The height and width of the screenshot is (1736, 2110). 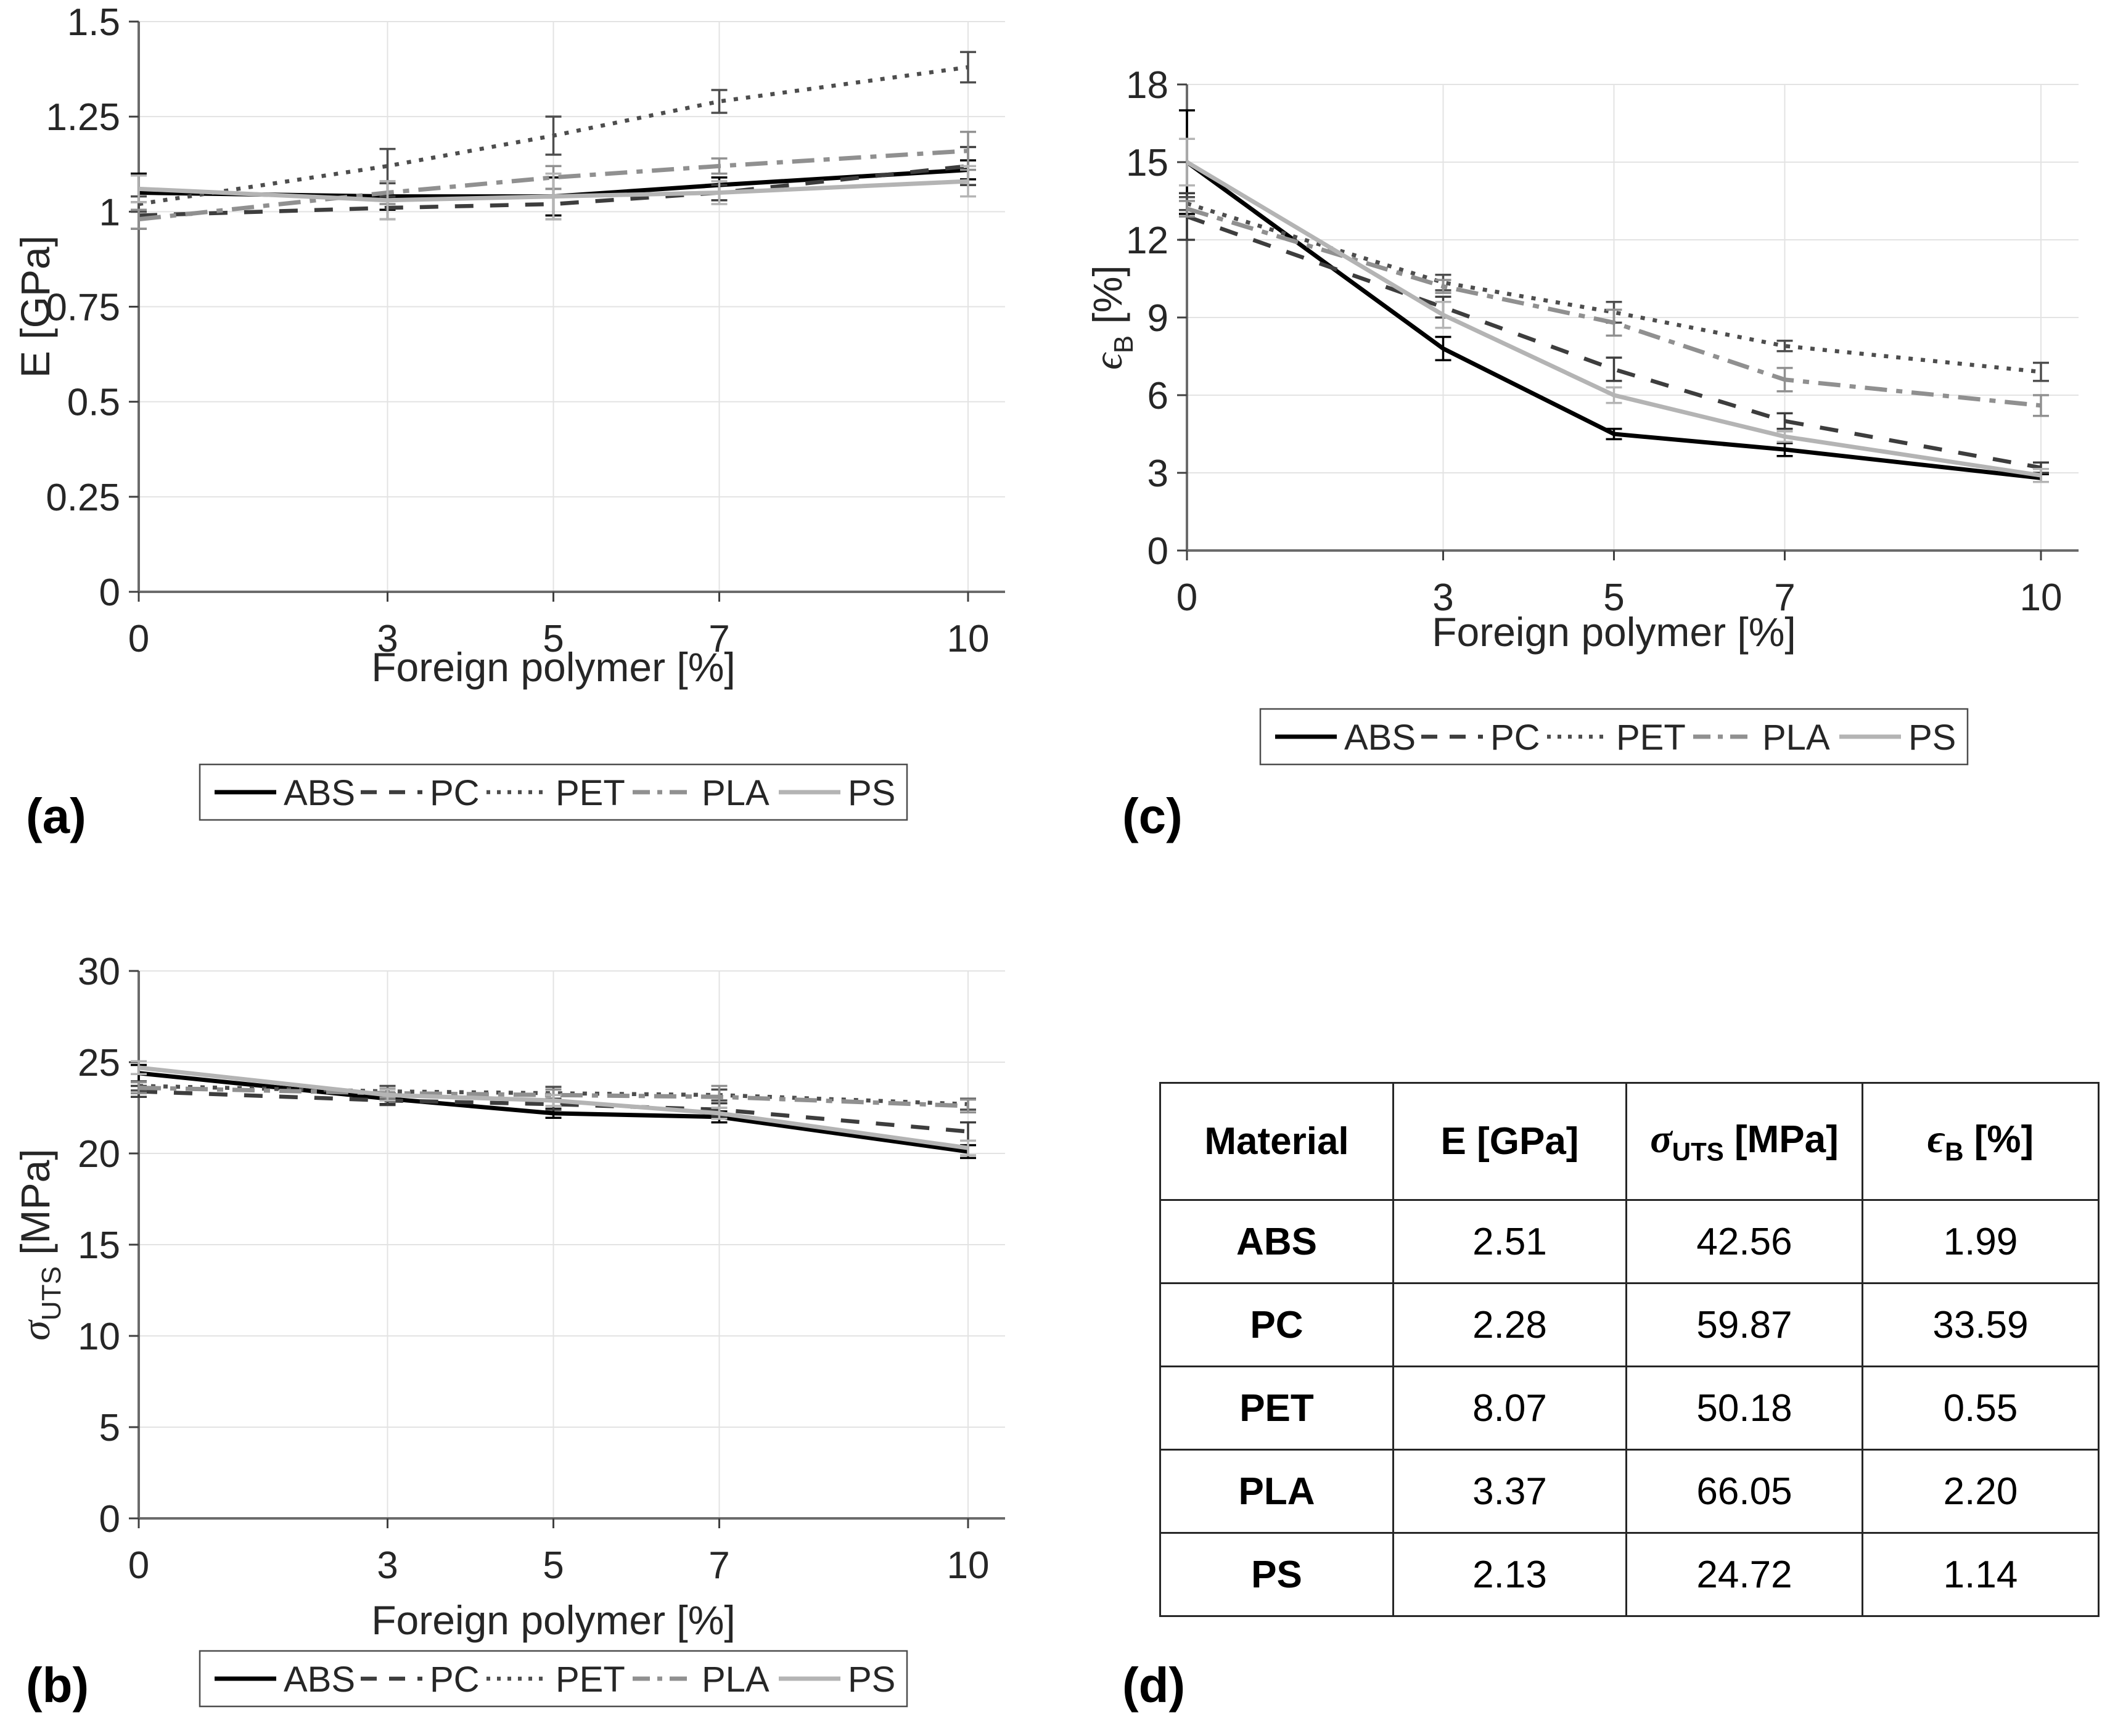 I want to click on material-name-cell: PET, so click(x=1276, y=1408).